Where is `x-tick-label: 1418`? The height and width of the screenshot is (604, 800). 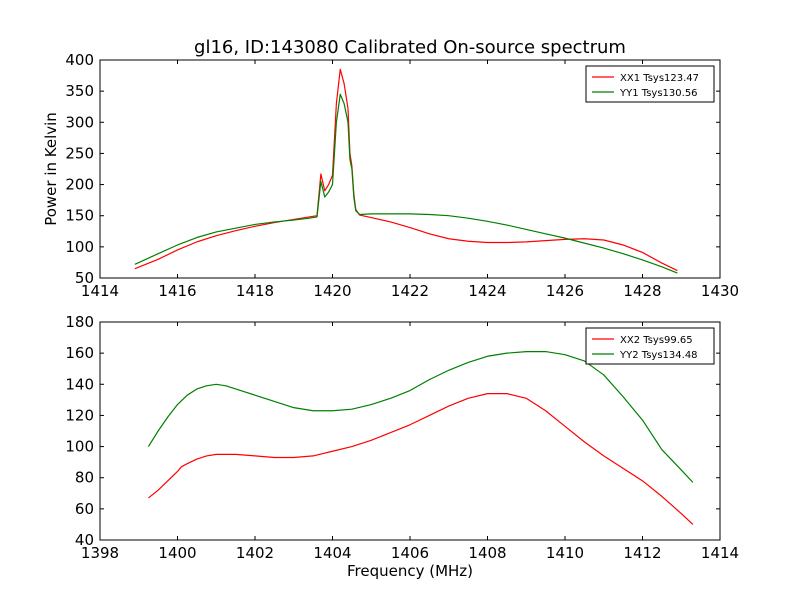
x-tick-label: 1418 is located at coordinates (255, 291).